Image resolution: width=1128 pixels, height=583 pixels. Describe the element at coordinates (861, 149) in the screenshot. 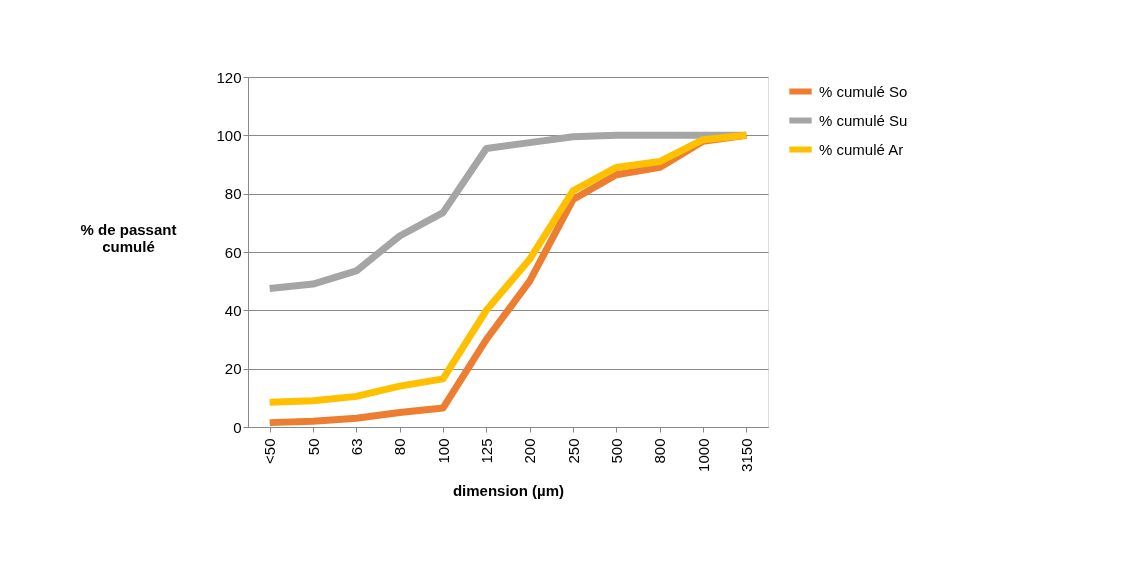

I see `legend-label: % cumulé Ar` at that location.